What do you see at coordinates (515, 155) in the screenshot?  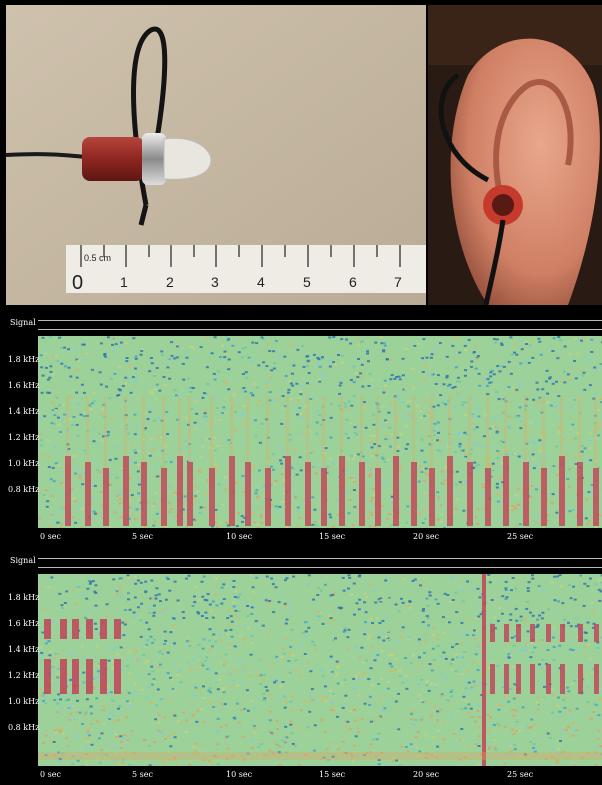 I see `ear-photo` at bounding box center [515, 155].